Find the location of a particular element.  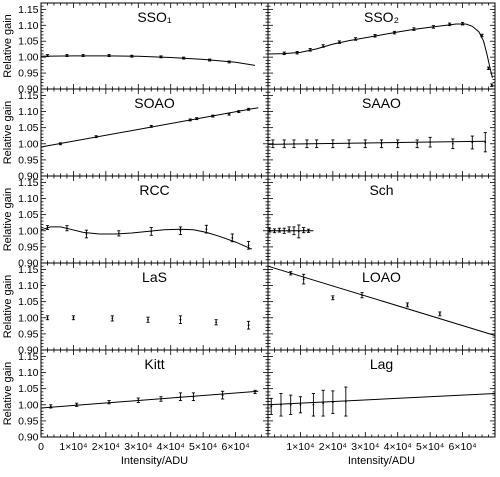

y-axis-title: Relative gain is located at coordinates (8, 133).